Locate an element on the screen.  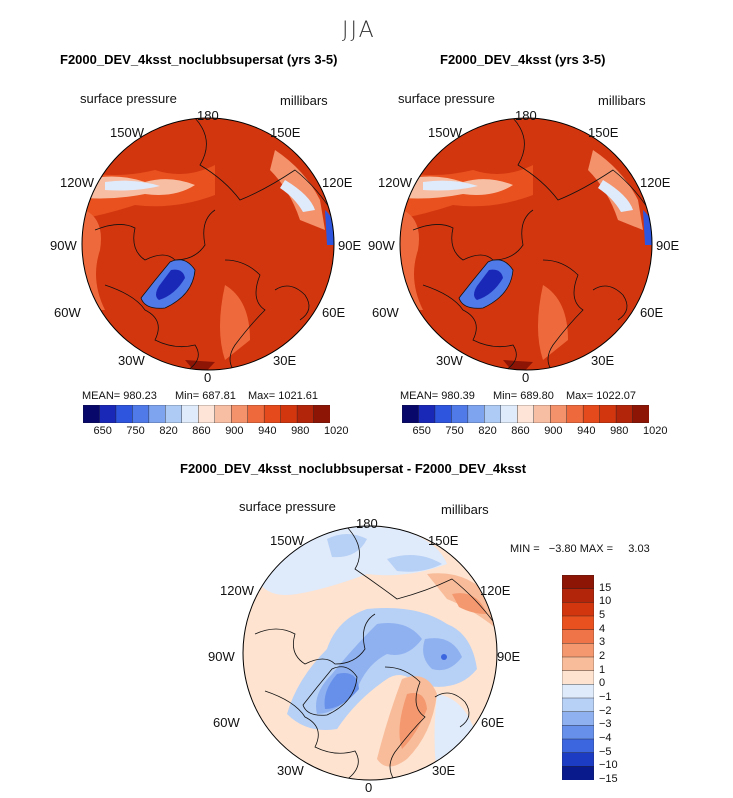
diff-colorbar-label: −3 is located at coordinates (605, 724).